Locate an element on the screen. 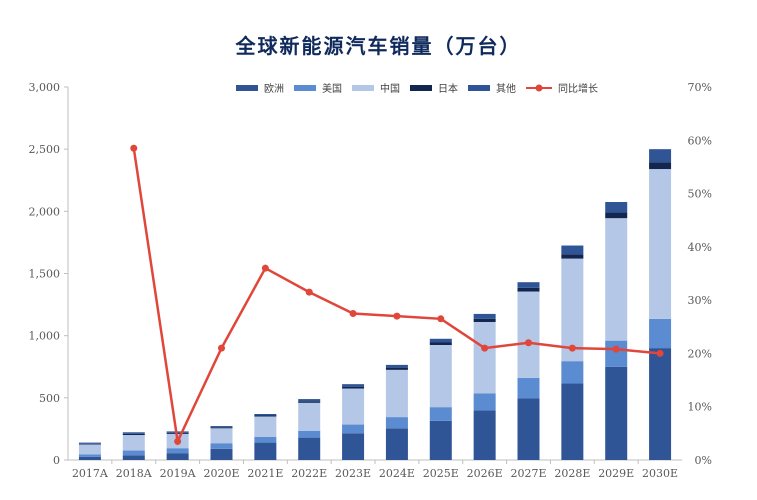  x-tick-label: 2022E is located at coordinates (309, 473).